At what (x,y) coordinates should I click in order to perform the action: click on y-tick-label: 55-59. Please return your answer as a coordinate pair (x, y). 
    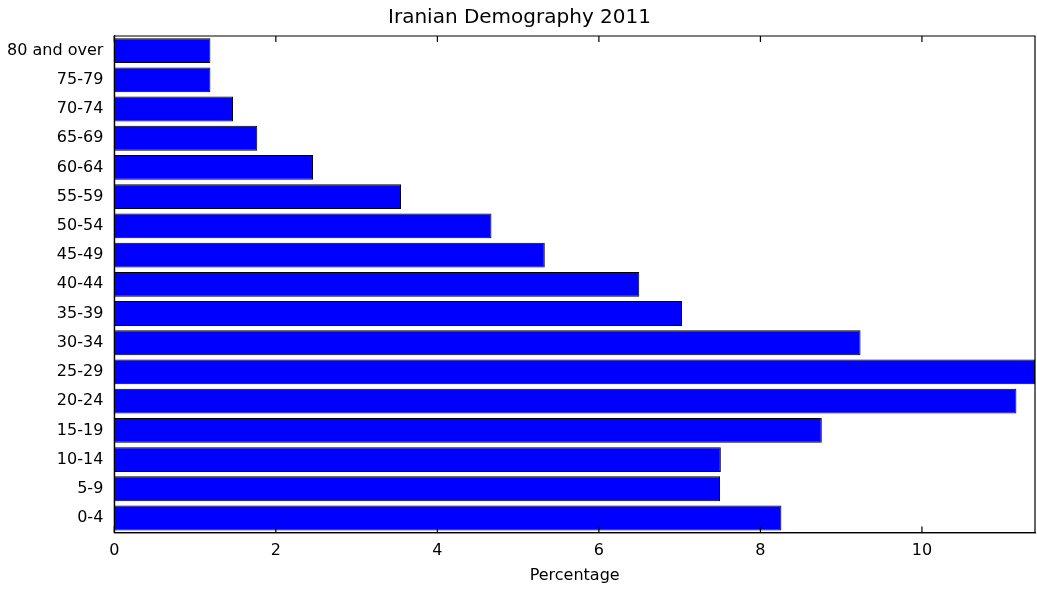
    Looking at the image, I should click on (80, 195).